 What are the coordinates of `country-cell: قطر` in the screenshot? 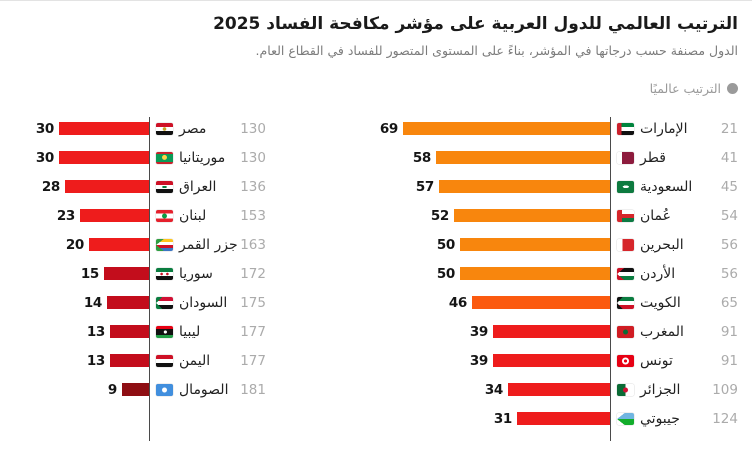 It's located at (654, 158).